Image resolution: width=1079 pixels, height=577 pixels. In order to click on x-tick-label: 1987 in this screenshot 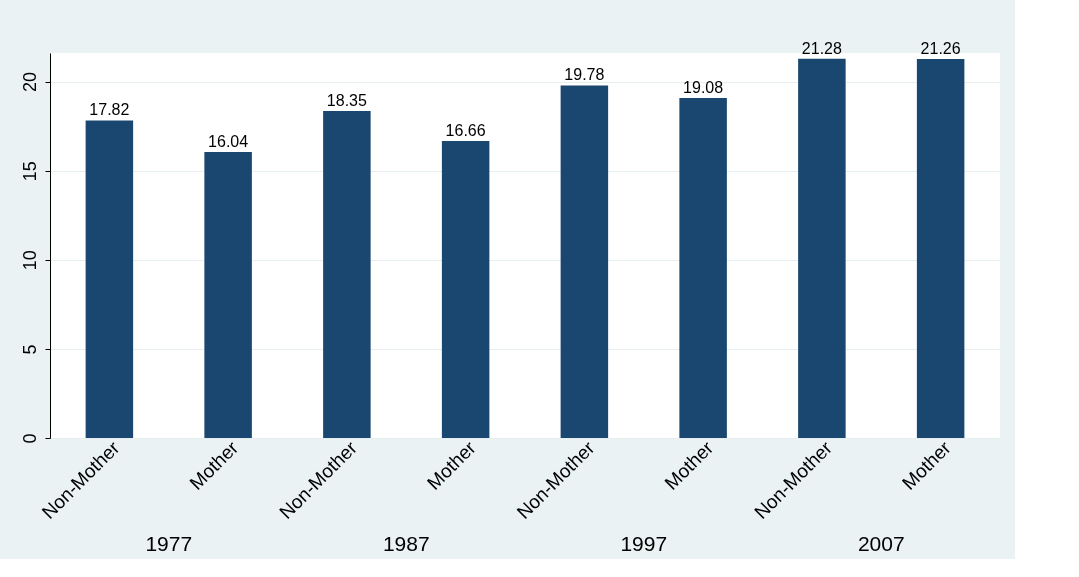, I will do `click(406, 543)`.